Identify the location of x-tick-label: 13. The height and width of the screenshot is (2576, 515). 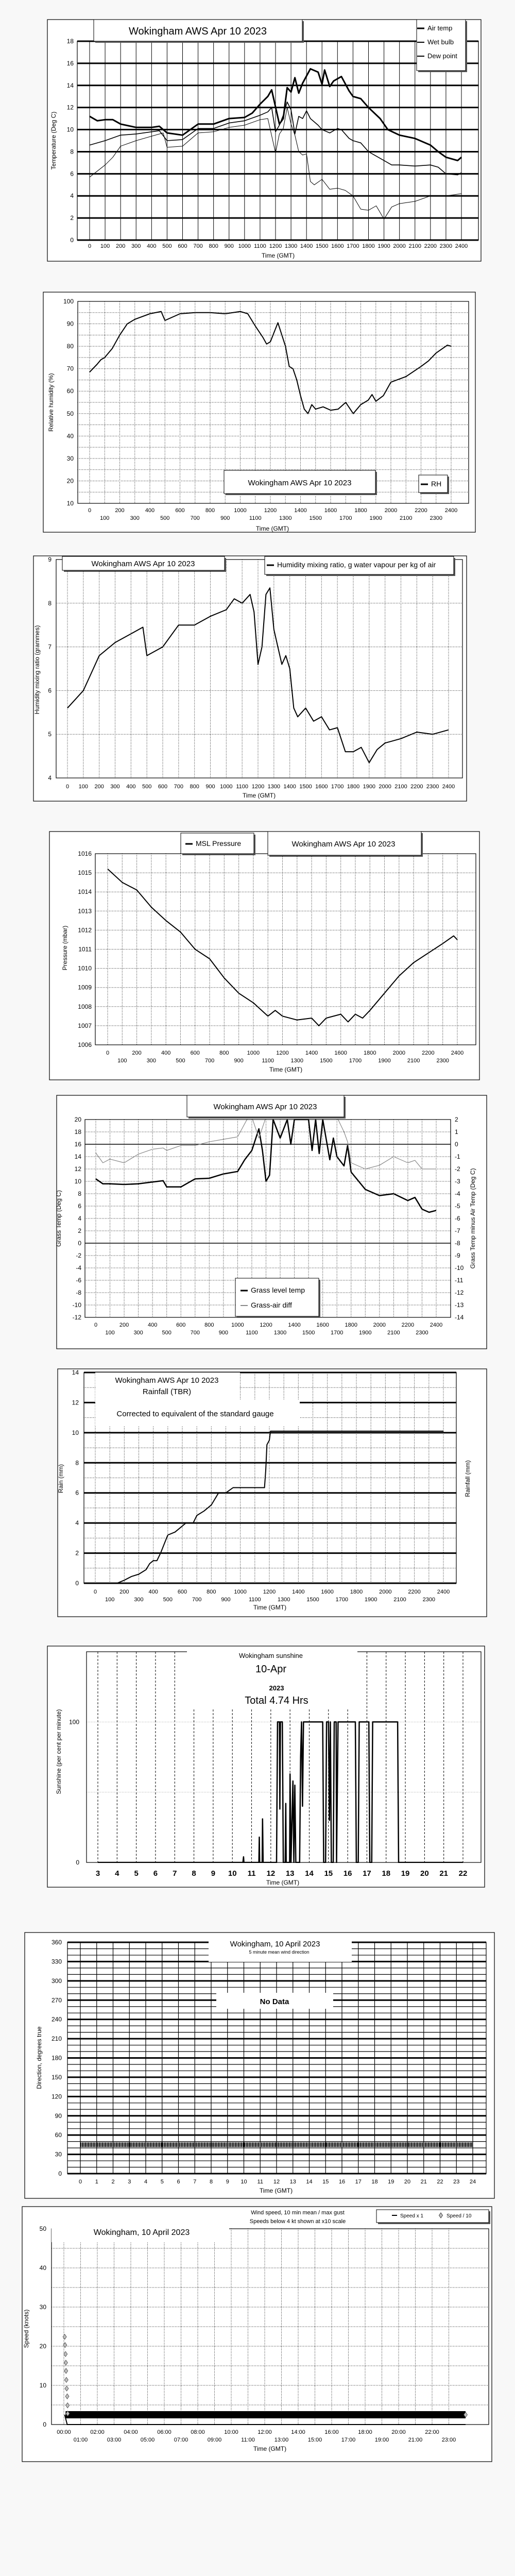
(290, 1873).